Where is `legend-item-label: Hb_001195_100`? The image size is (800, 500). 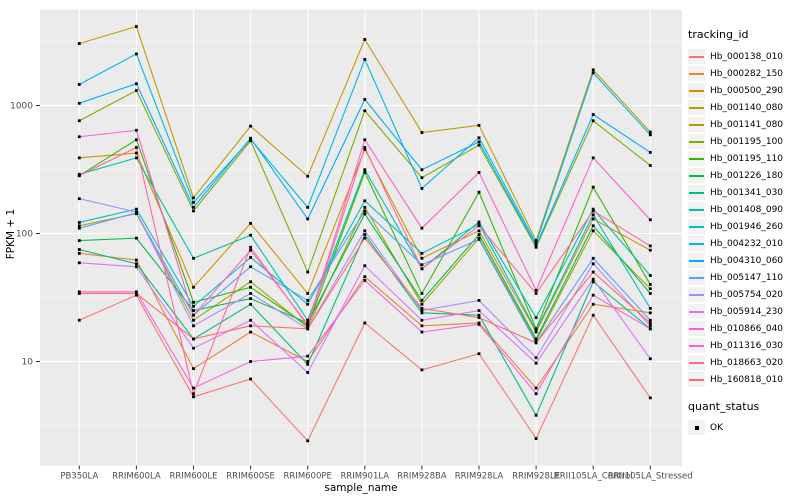
legend-item-label: Hb_001195_100 is located at coordinates (747, 141).